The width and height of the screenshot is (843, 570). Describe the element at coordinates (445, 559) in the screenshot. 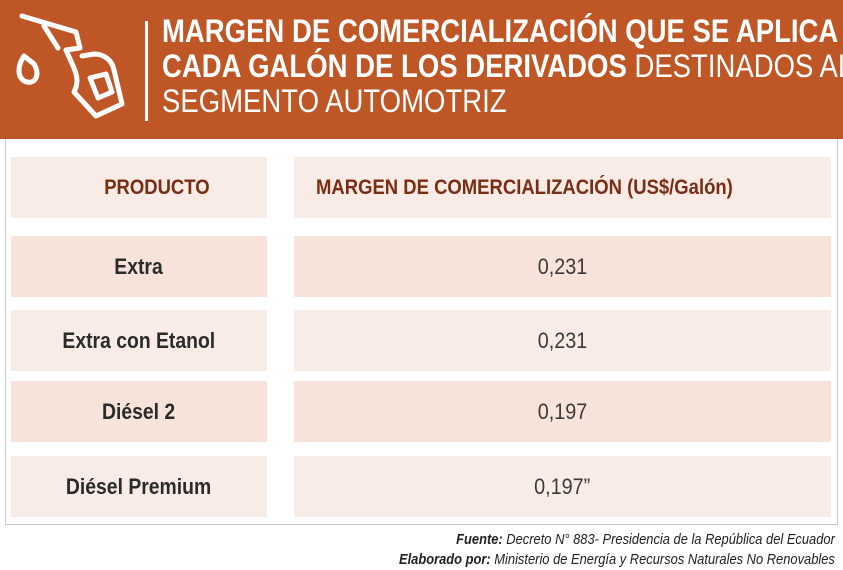

I see `author-label: Elaborado por:` at that location.